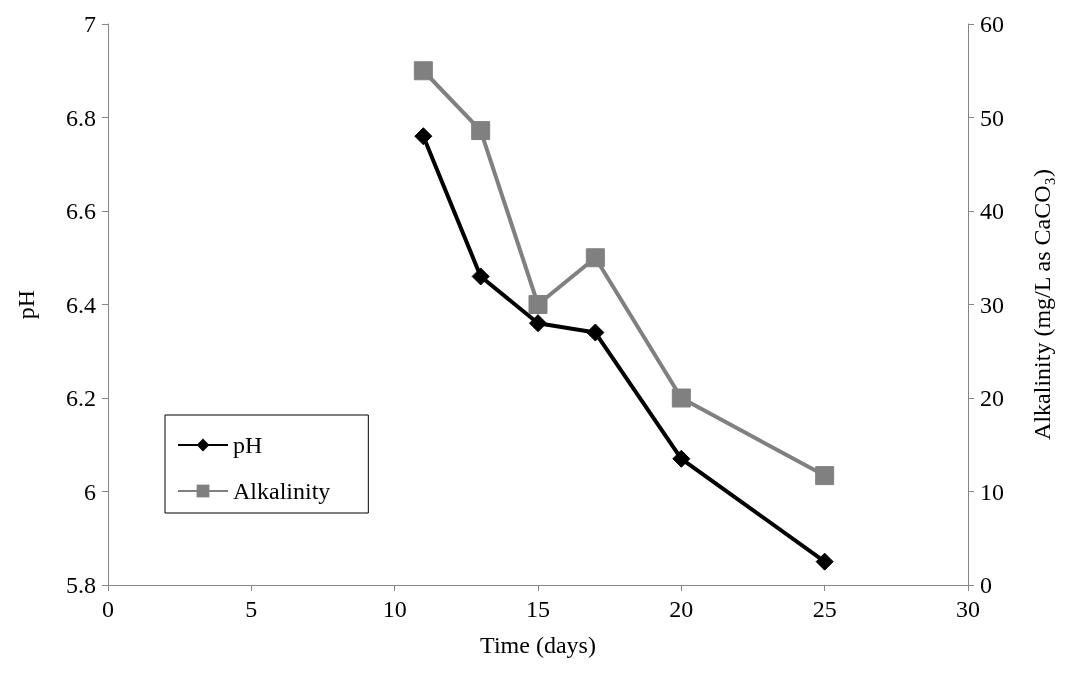 Image resolution: width=1073 pixels, height=683 pixels. What do you see at coordinates (108, 609) in the screenshot?
I see `x-tick-label: 0` at bounding box center [108, 609].